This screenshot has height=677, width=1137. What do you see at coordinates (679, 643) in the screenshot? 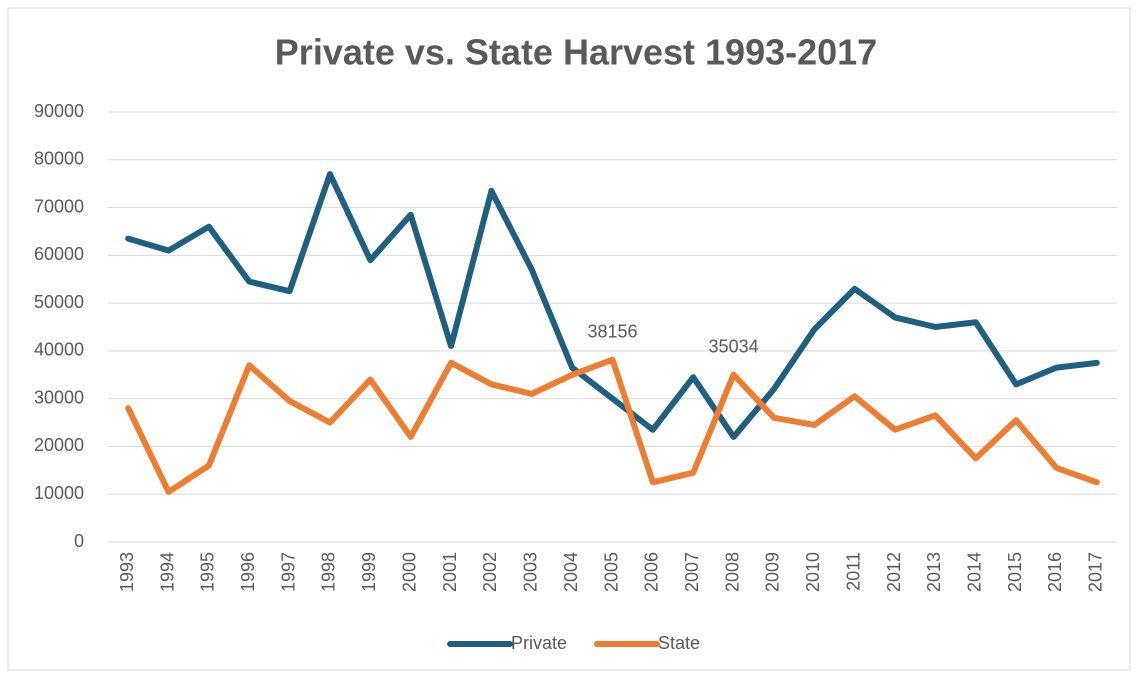
I see `legend-label: State` at bounding box center [679, 643].